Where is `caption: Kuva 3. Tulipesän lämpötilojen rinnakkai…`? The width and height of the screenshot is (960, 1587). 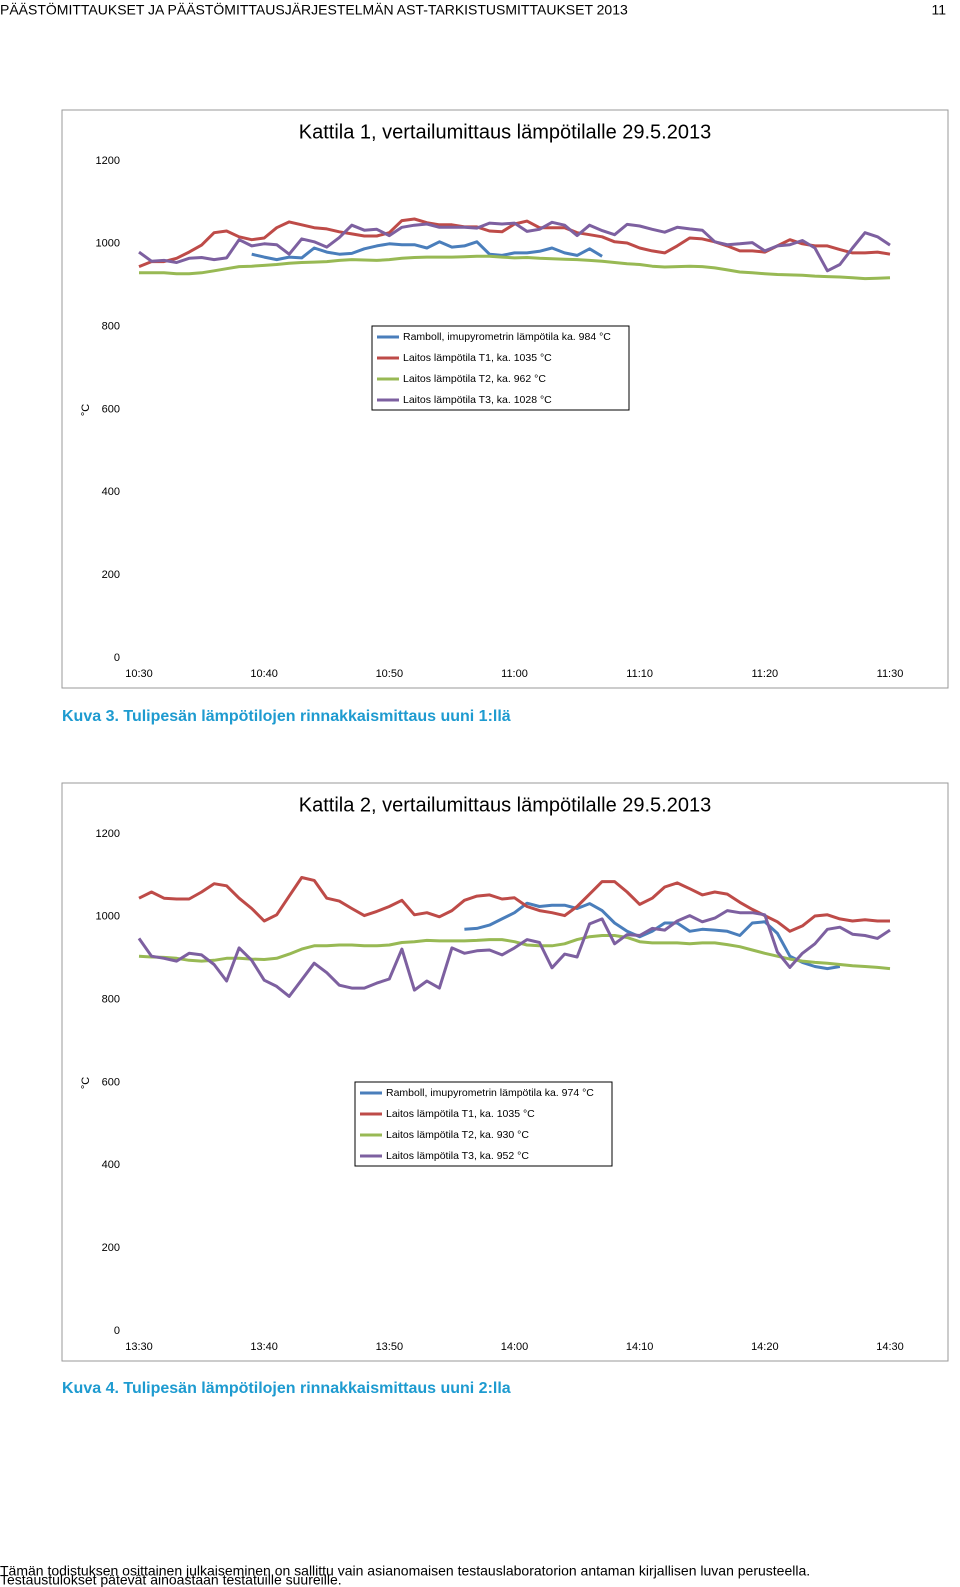
caption: Kuva 3. Tulipesän lämpötilojen rinnakkai… is located at coordinates (286, 716).